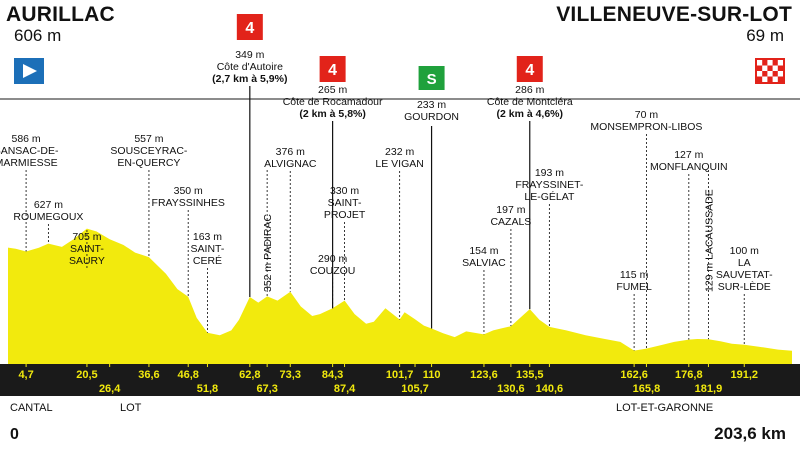 The width and height of the screenshot is (800, 460). What do you see at coordinates (399, 152) in the screenshot?
I see `waypoint-label: 232 m` at bounding box center [399, 152].